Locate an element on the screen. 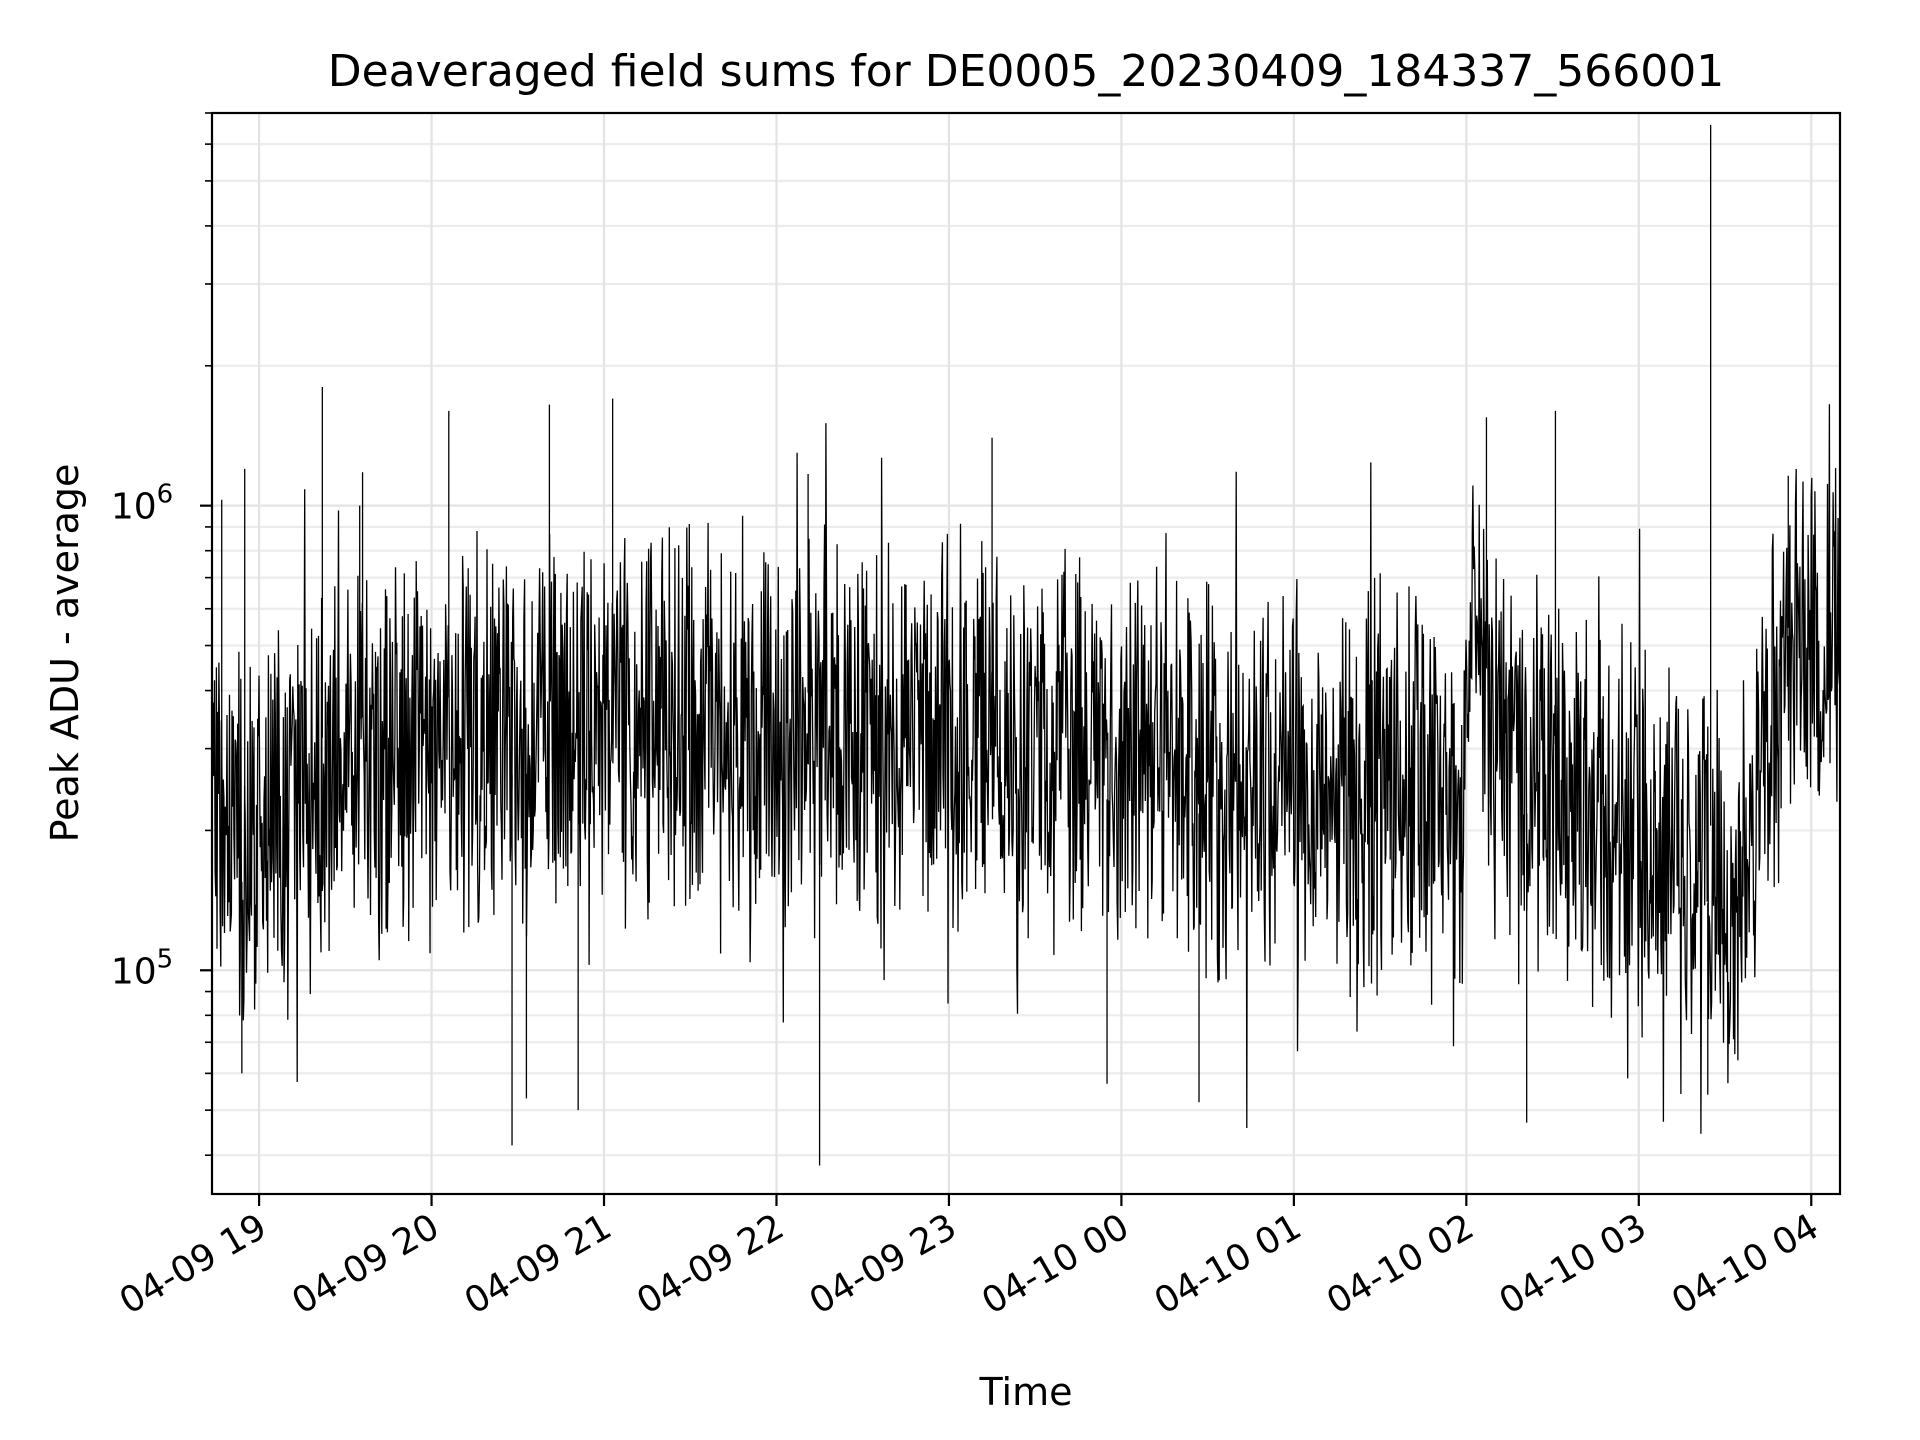  y-tick-label: 10⁶ is located at coordinates (142, 504).